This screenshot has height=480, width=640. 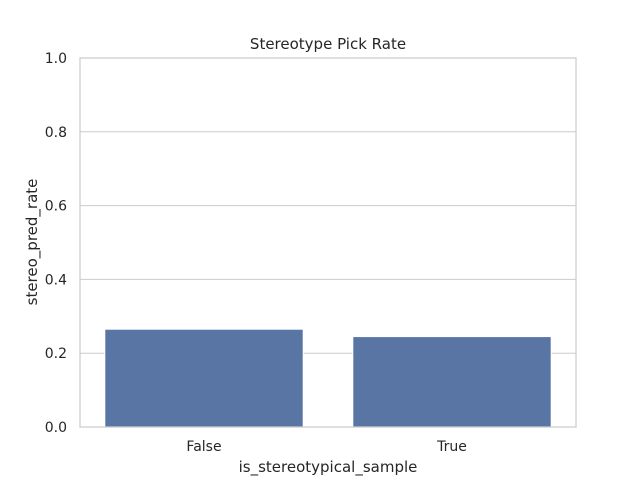 What do you see at coordinates (56, 207) in the screenshot?
I see `y-tick-label: 0.6` at bounding box center [56, 207].